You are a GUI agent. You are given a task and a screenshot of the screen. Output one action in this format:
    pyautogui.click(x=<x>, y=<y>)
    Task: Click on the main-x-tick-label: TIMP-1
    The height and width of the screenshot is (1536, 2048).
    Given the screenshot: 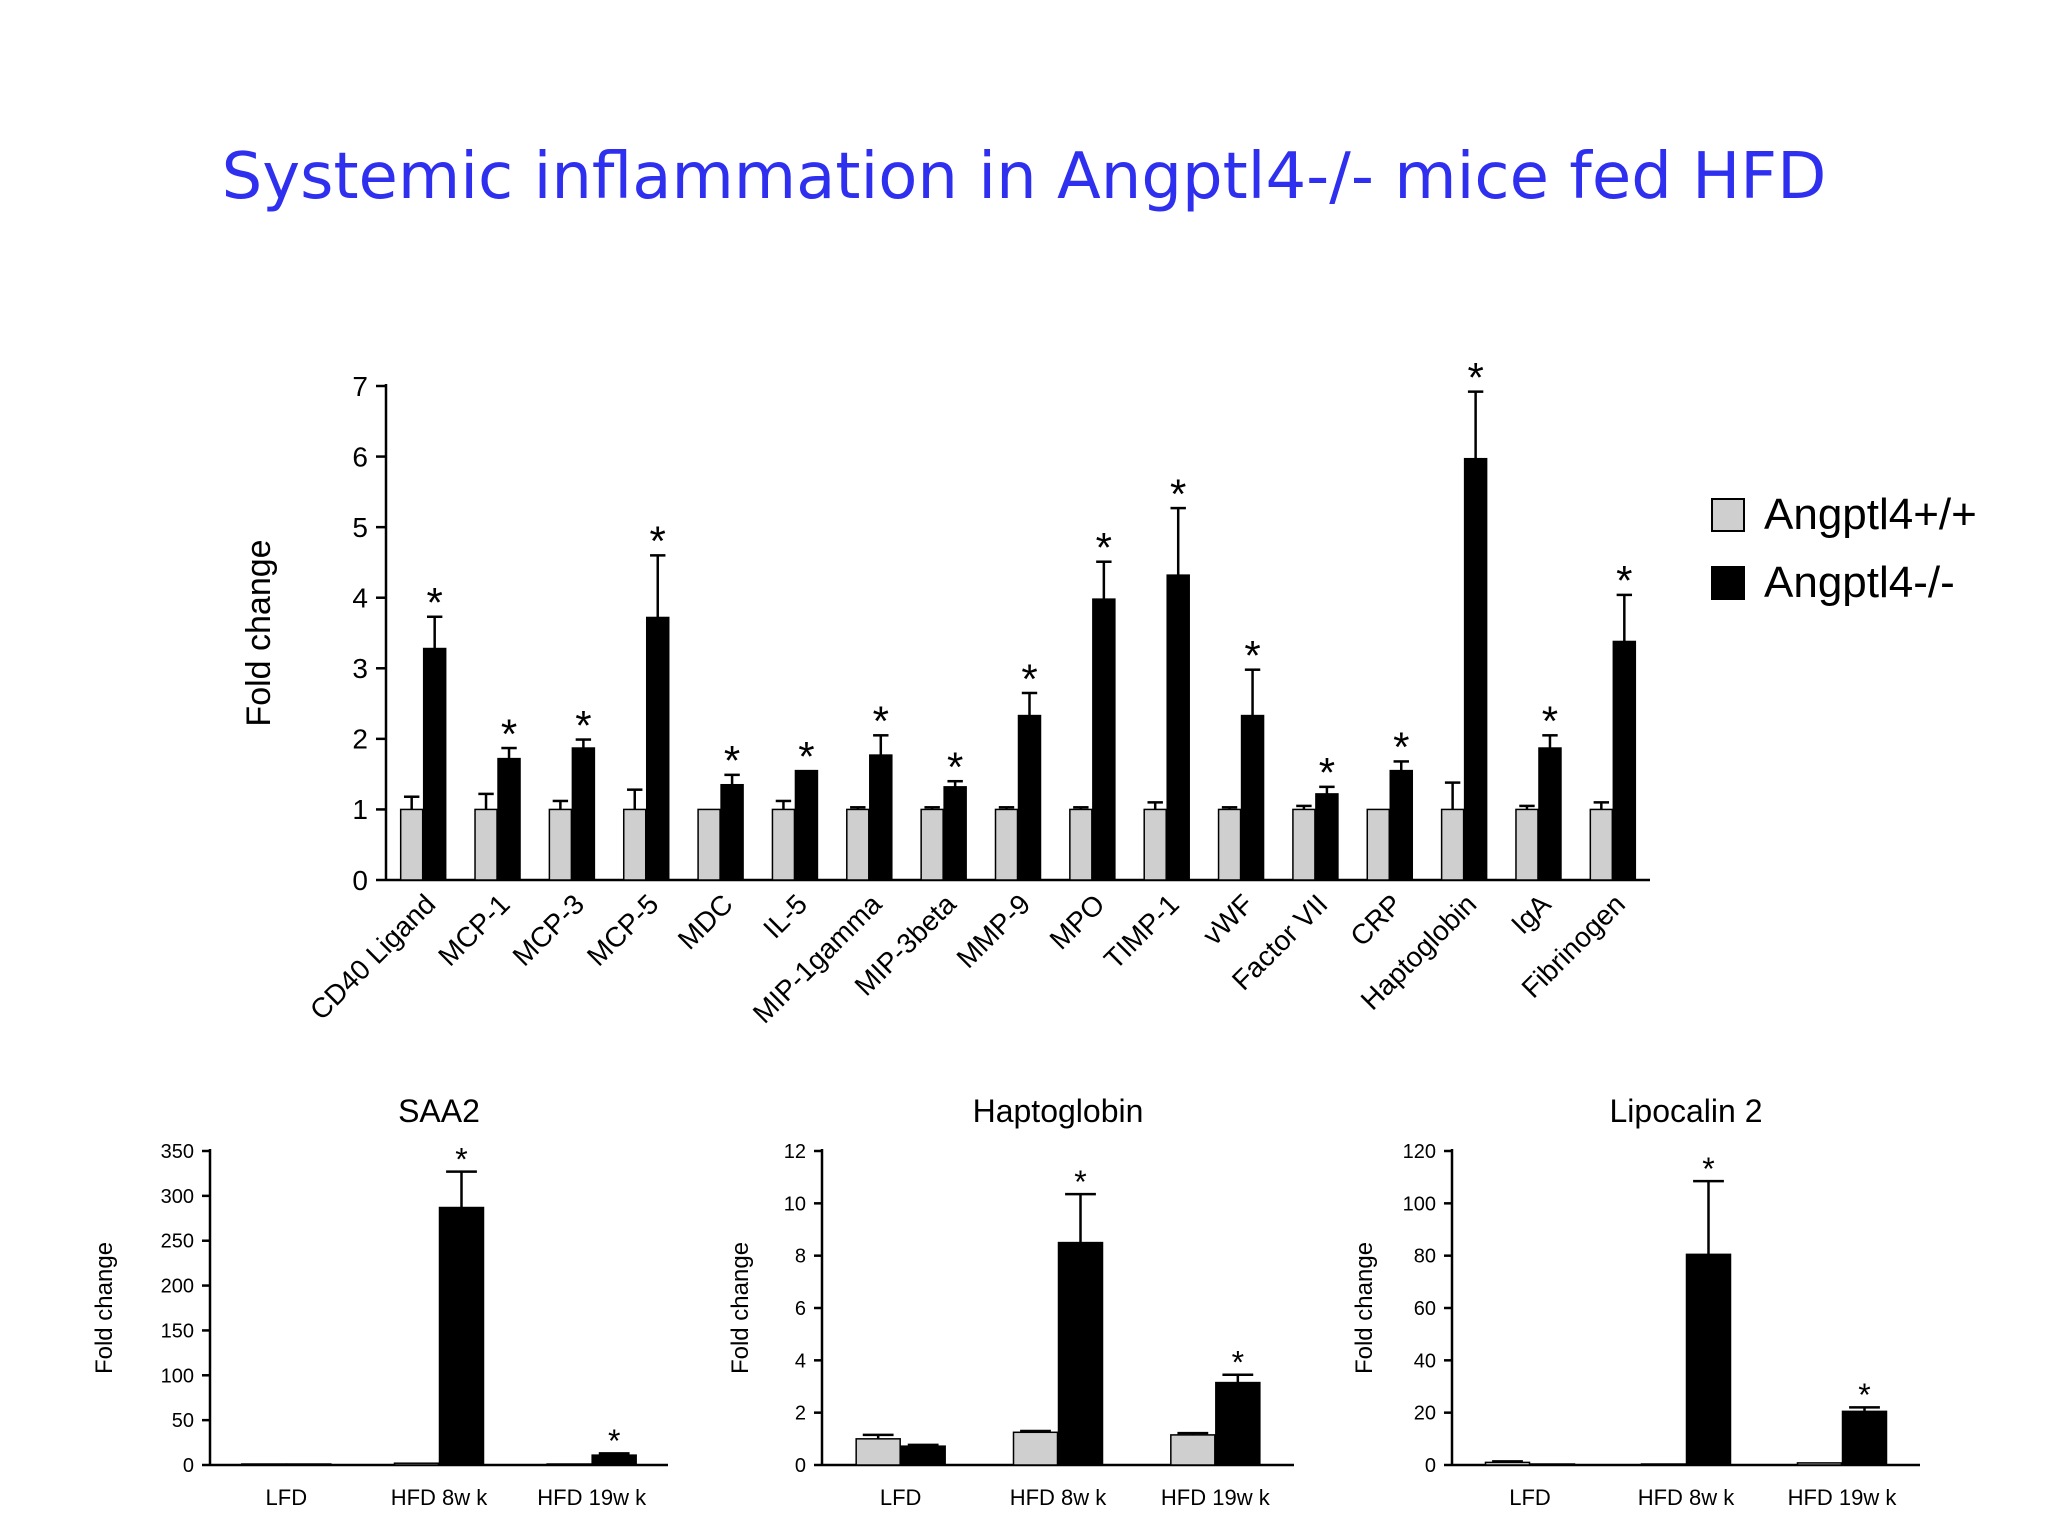 What is the action you would take?
    pyautogui.click(x=1141, y=931)
    